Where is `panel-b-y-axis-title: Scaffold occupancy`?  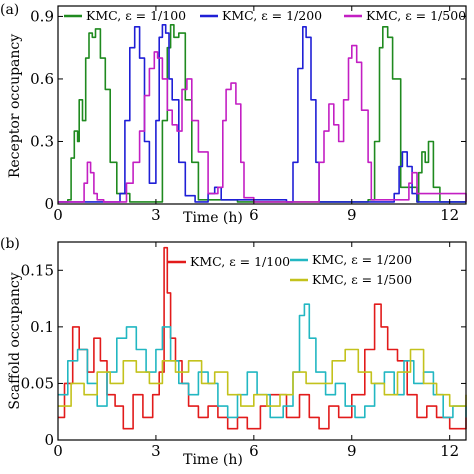
panel-b-y-axis-title: Scaffold occupancy is located at coordinates (15, 340).